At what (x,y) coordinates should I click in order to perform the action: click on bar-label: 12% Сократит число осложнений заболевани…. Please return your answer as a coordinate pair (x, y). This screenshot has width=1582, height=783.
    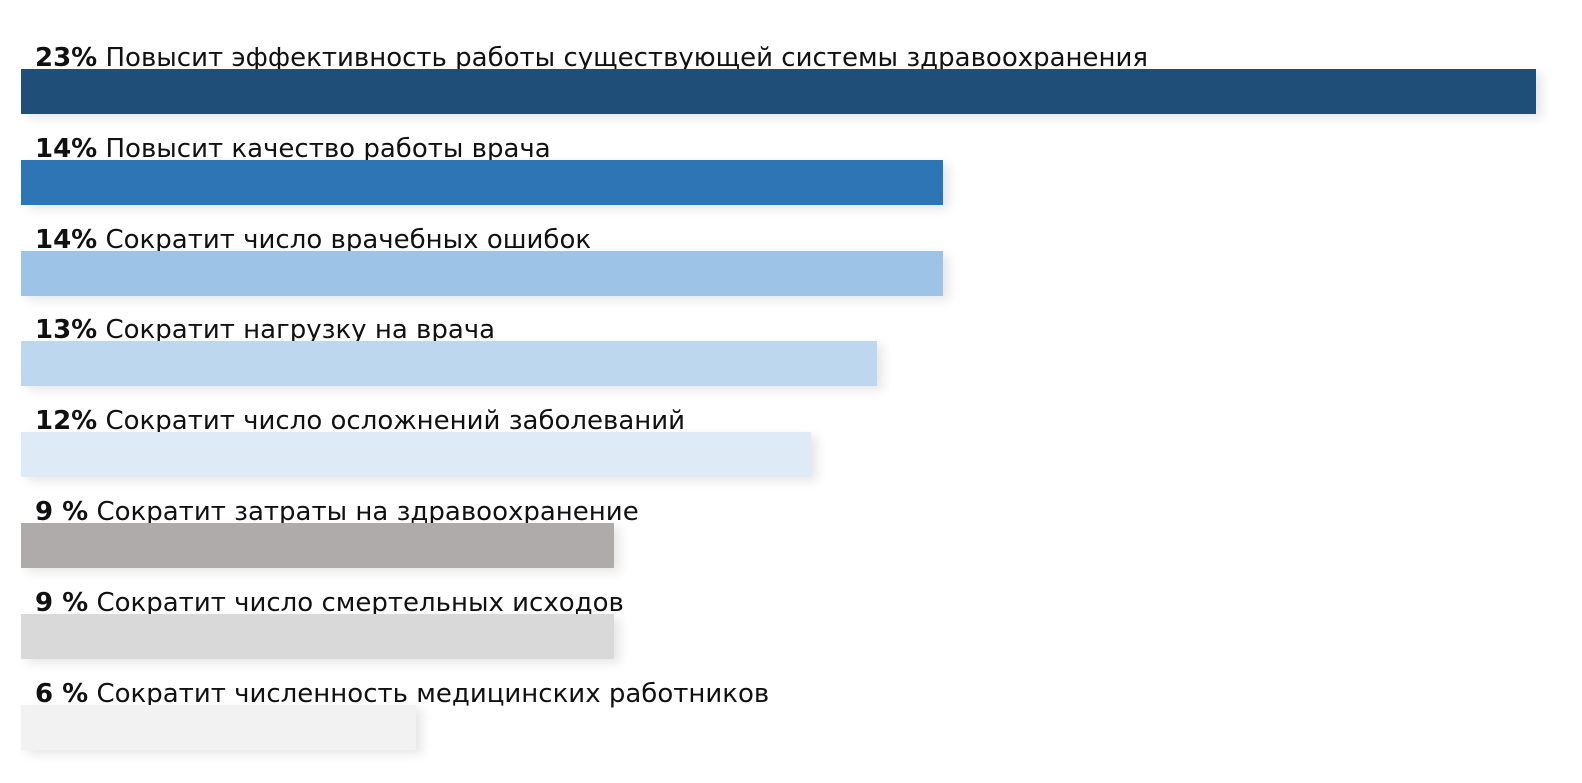
    Looking at the image, I should click on (360, 421).